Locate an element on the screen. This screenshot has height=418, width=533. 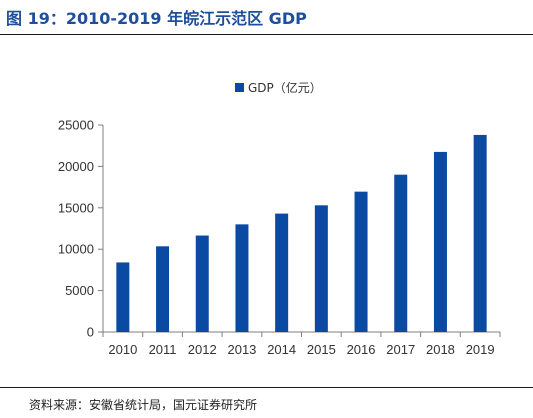
x-axis: 2010 2011 2012 2013 2014 2015 2016 2017 2018 2019 is located at coordinates (301, 344).